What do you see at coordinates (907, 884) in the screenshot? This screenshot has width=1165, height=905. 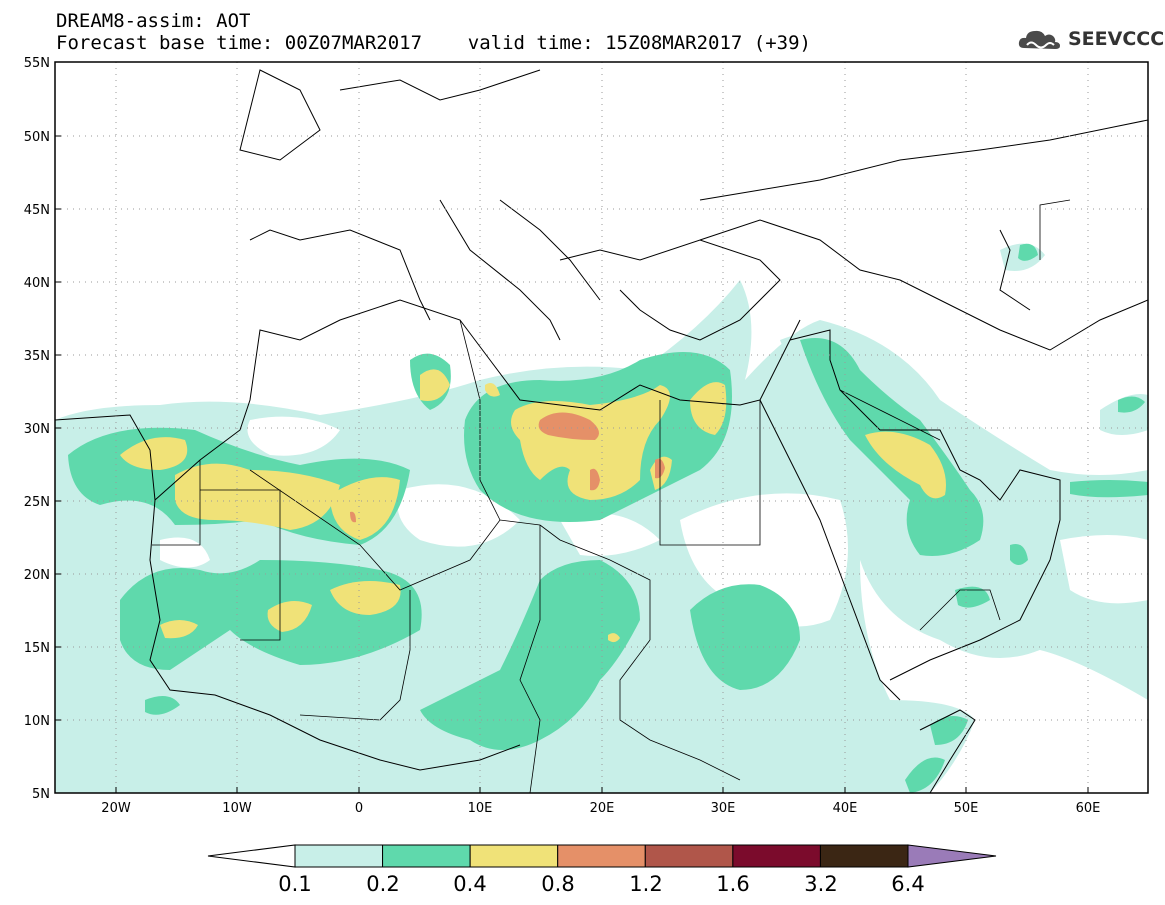 I see `colorbar-label: 6.4` at bounding box center [907, 884].